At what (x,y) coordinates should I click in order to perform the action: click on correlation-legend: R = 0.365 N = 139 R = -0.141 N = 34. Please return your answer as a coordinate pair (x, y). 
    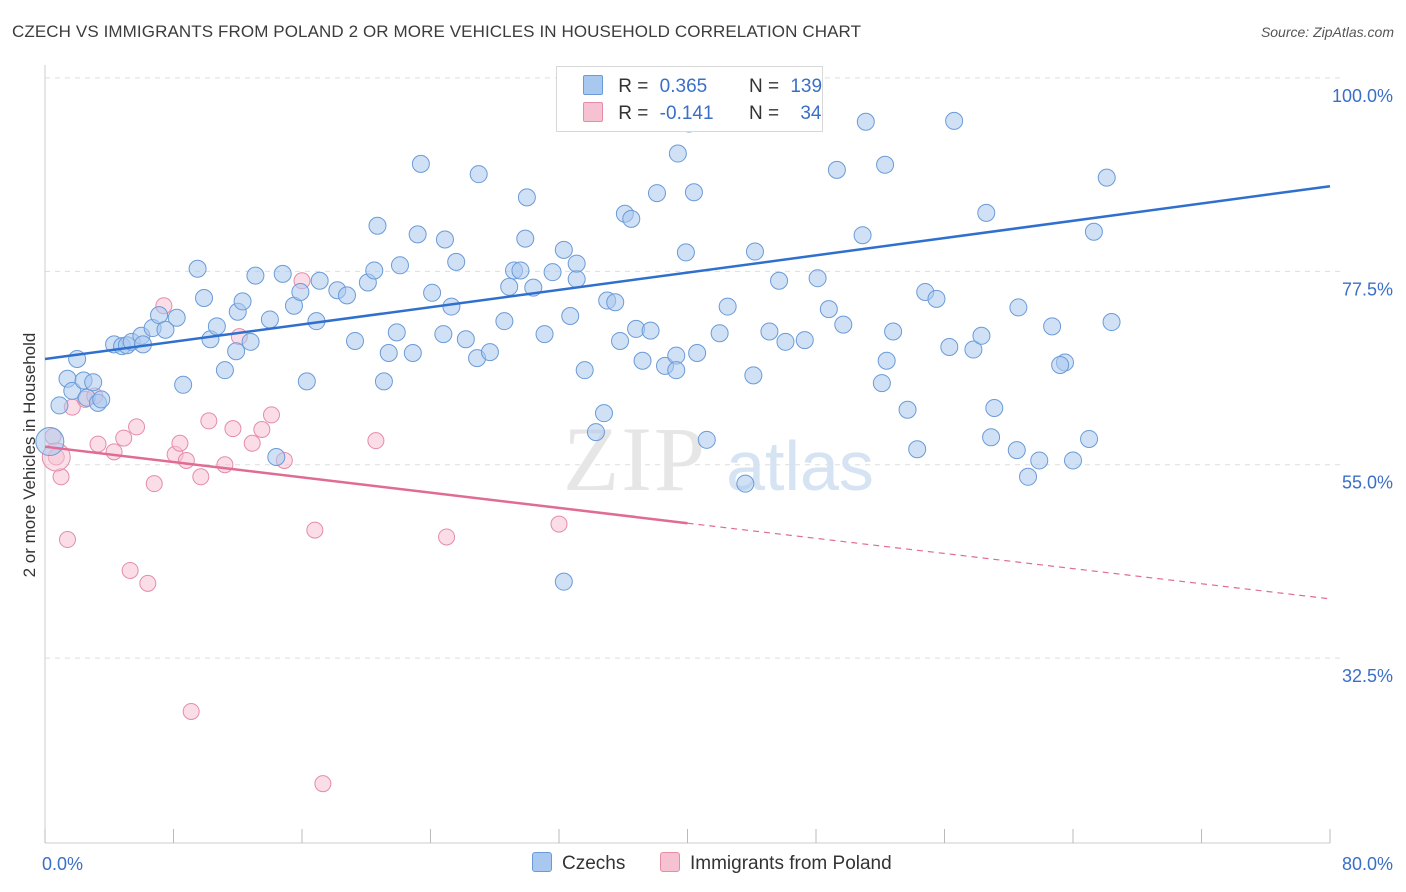
    Looking at the image, I should click on (689, 99).